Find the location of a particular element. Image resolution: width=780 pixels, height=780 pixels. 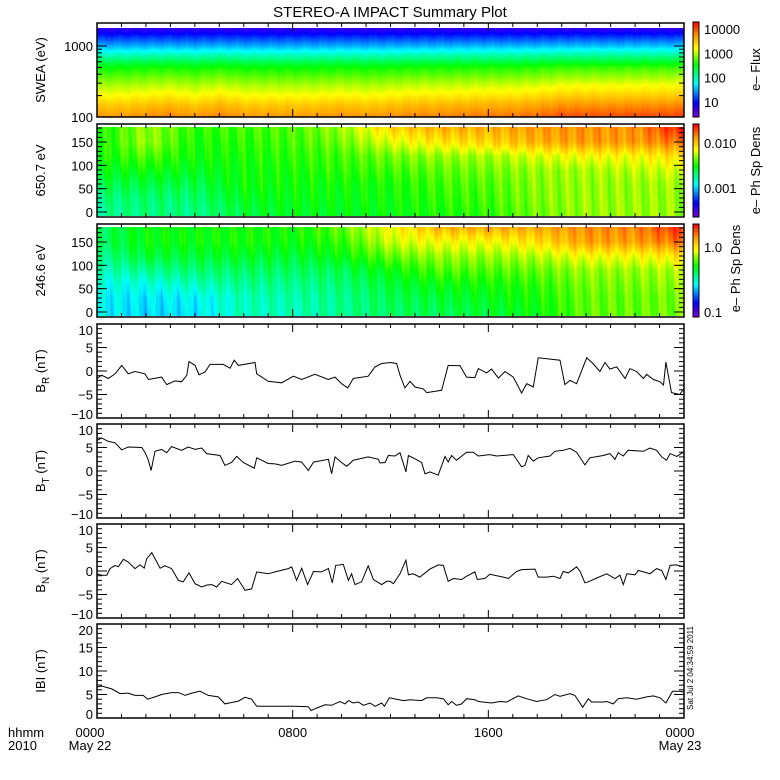

series-line-bn is located at coordinates (390, 571).